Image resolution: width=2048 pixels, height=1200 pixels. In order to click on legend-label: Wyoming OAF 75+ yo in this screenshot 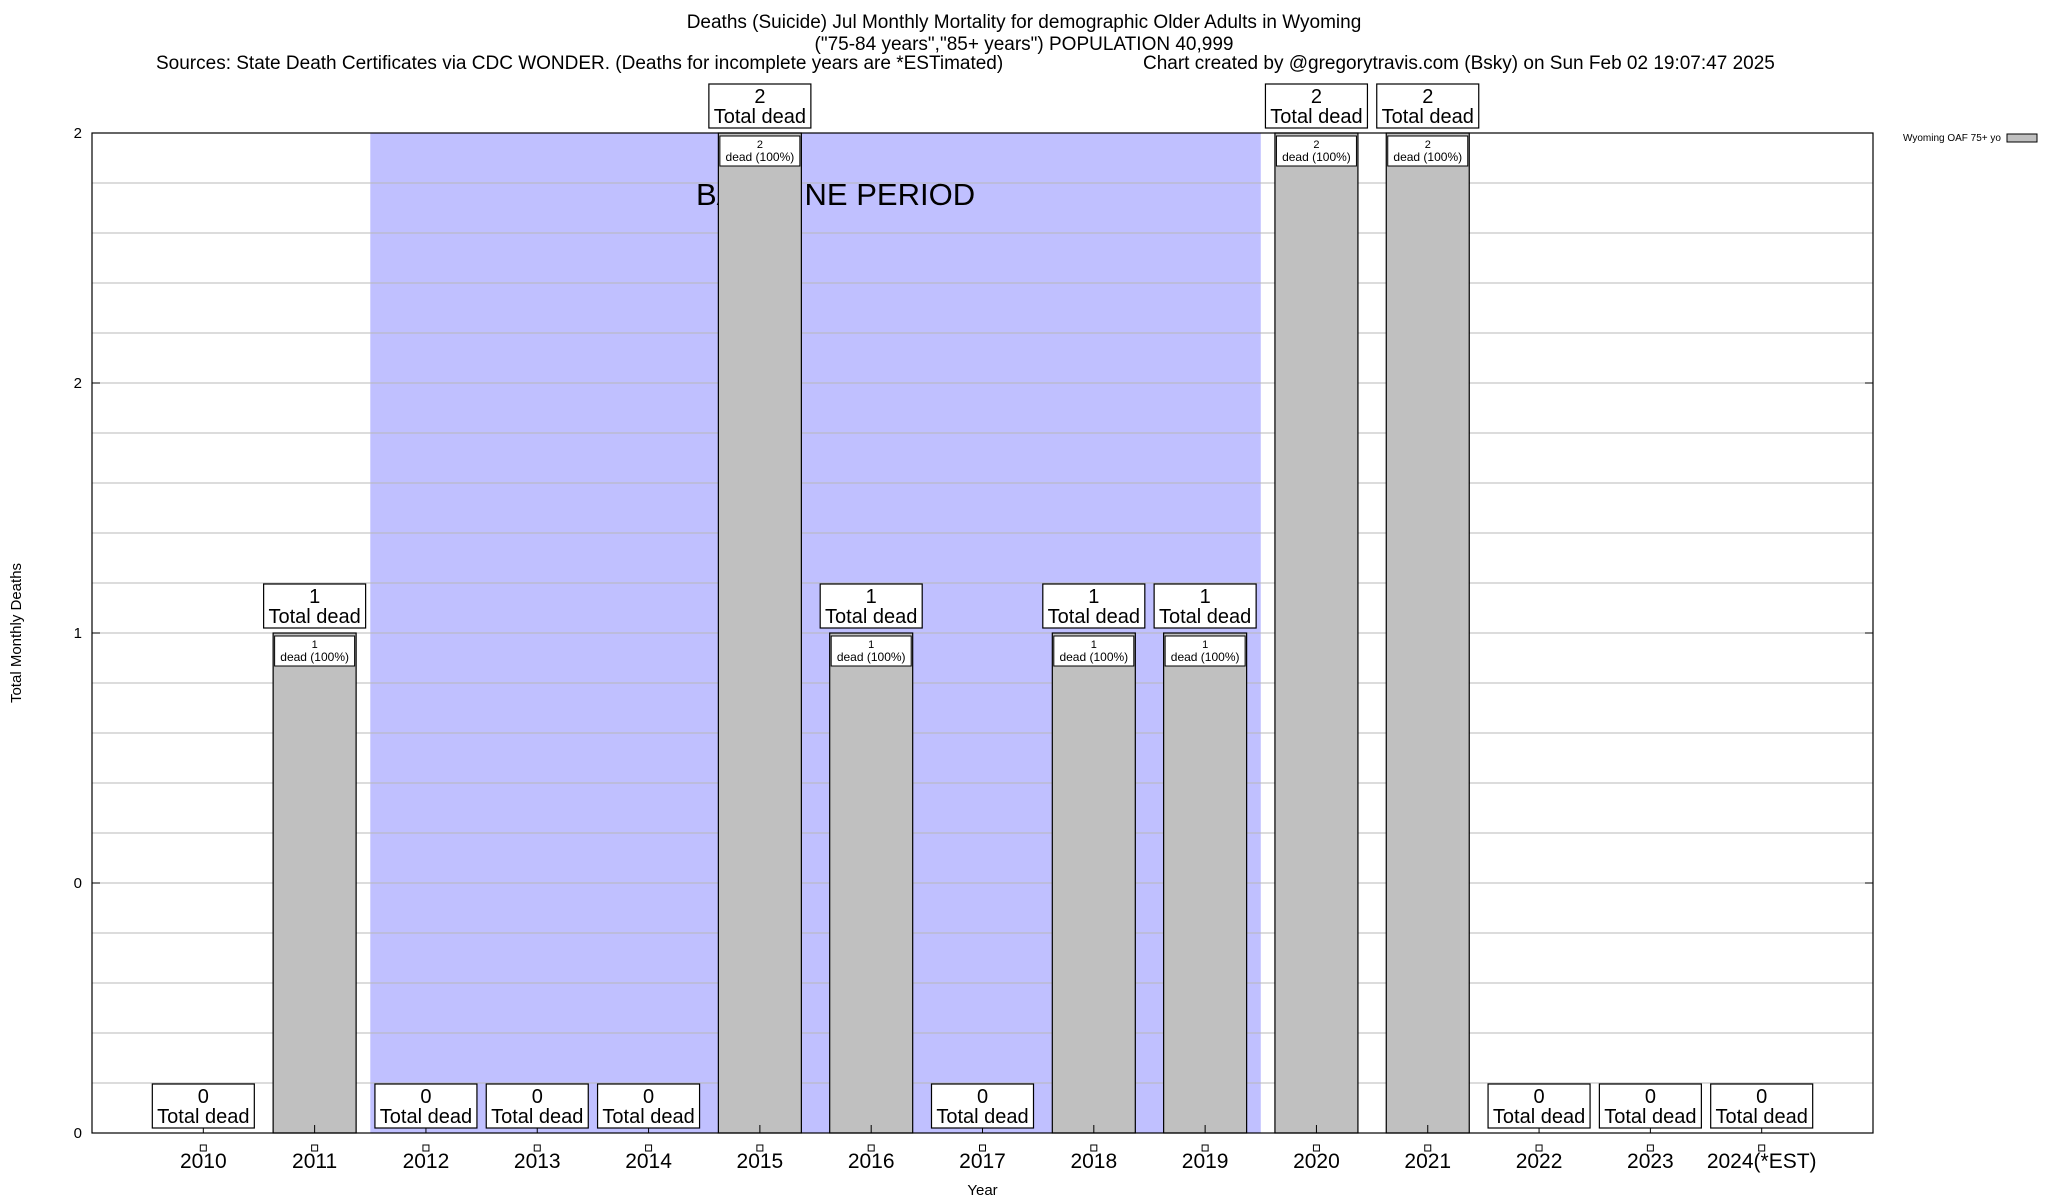, I will do `click(1952, 138)`.